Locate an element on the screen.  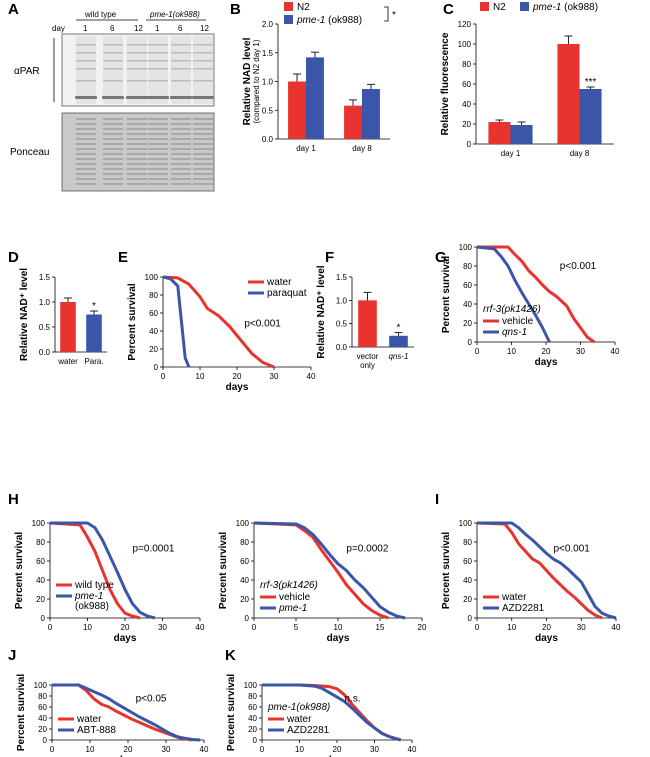
x-tick-label: 20 is located at coordinates (128, 749).